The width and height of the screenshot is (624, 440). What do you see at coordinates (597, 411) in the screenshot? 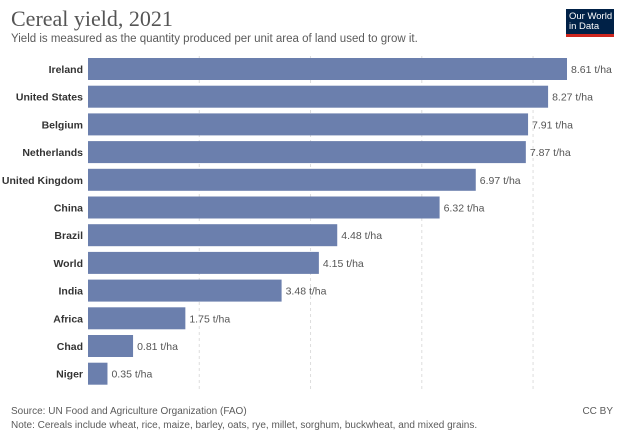
I see `license-link: CC BY` at bounding box center [597, 411].